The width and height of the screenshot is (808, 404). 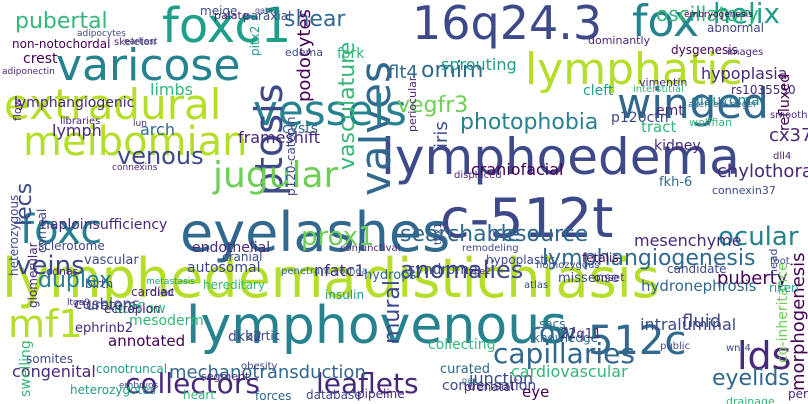 What do you see at coordinates (40, 59) in the screenshot?
I see `word-crest: crest` at bounding box center [40, 59].